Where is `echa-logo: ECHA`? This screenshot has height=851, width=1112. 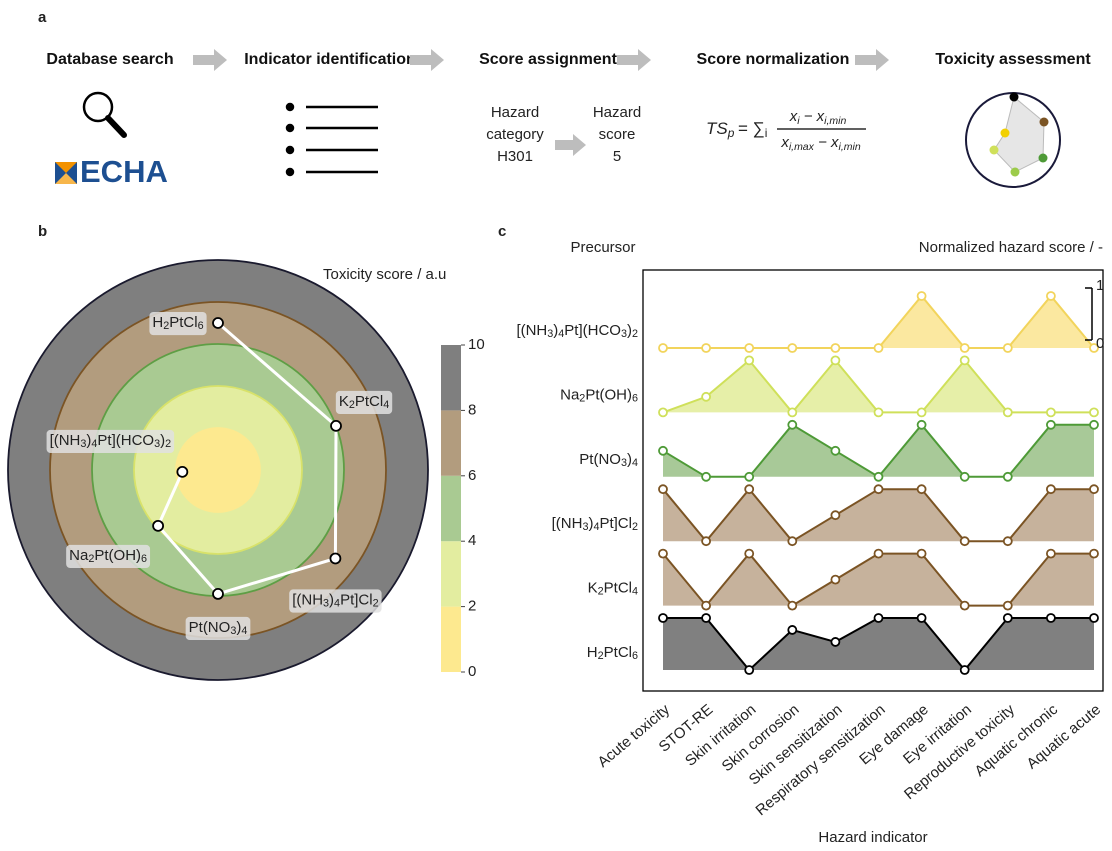
echa-logo: ECHA is located at coordinates (111, 171).